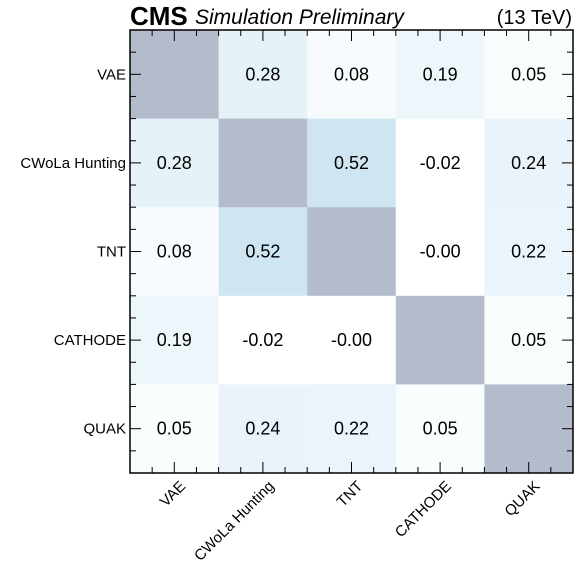 The height and width of the screenshot is (572, 580). I want to click on energy-label: (13 TeV), so click(534, 18).